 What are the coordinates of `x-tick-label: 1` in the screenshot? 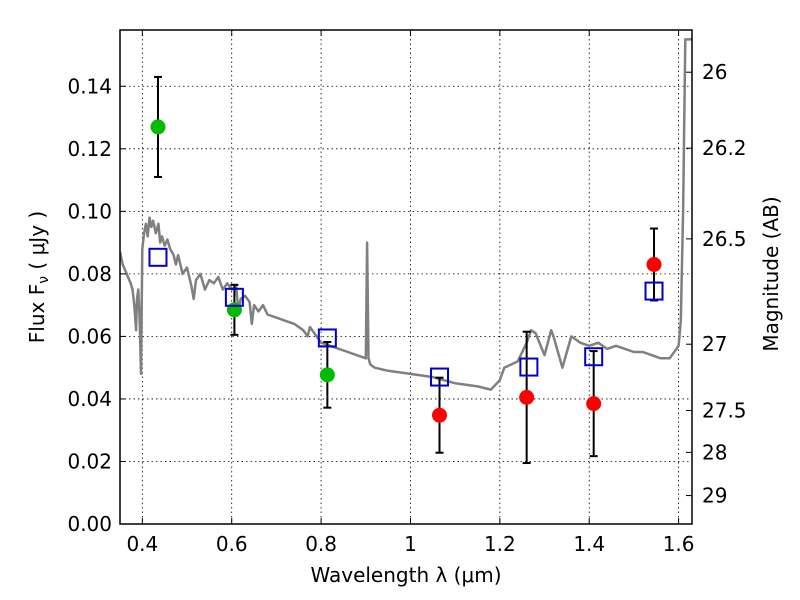 It's located at (410, 544).